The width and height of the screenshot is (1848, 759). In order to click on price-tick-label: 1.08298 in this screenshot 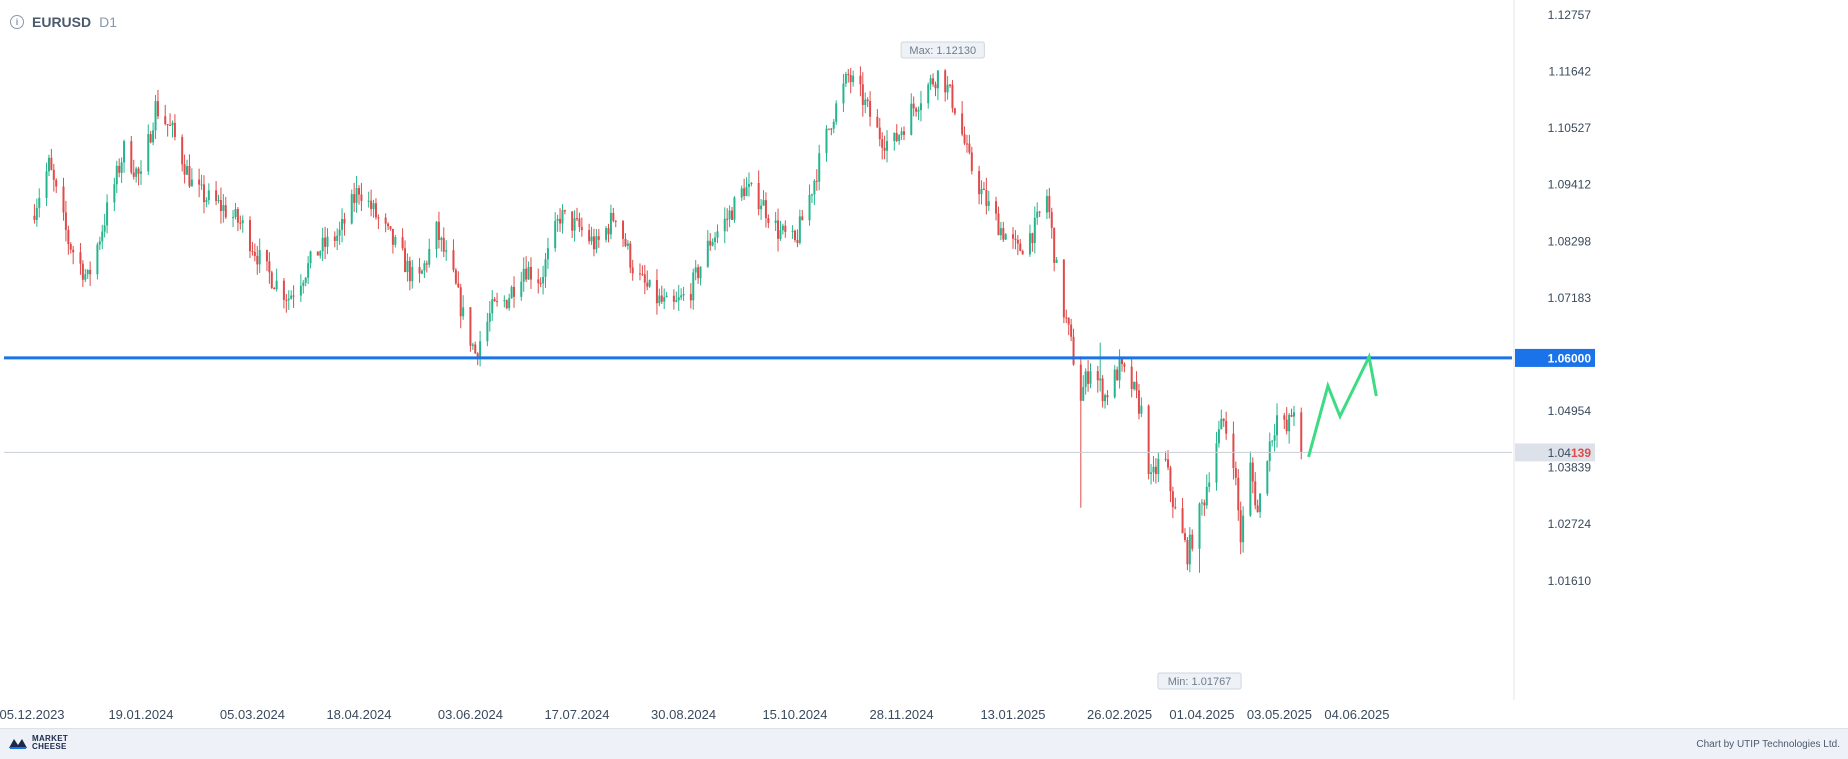, I will do `click(1570, 241)`.